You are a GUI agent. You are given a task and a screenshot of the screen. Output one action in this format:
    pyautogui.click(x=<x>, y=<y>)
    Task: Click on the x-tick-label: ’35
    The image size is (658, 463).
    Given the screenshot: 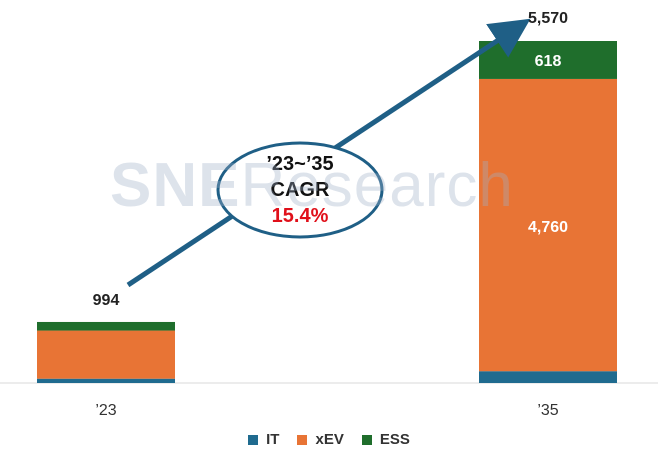 What is the action you would take?
    pyautogui.click(x=547, y=410)
    